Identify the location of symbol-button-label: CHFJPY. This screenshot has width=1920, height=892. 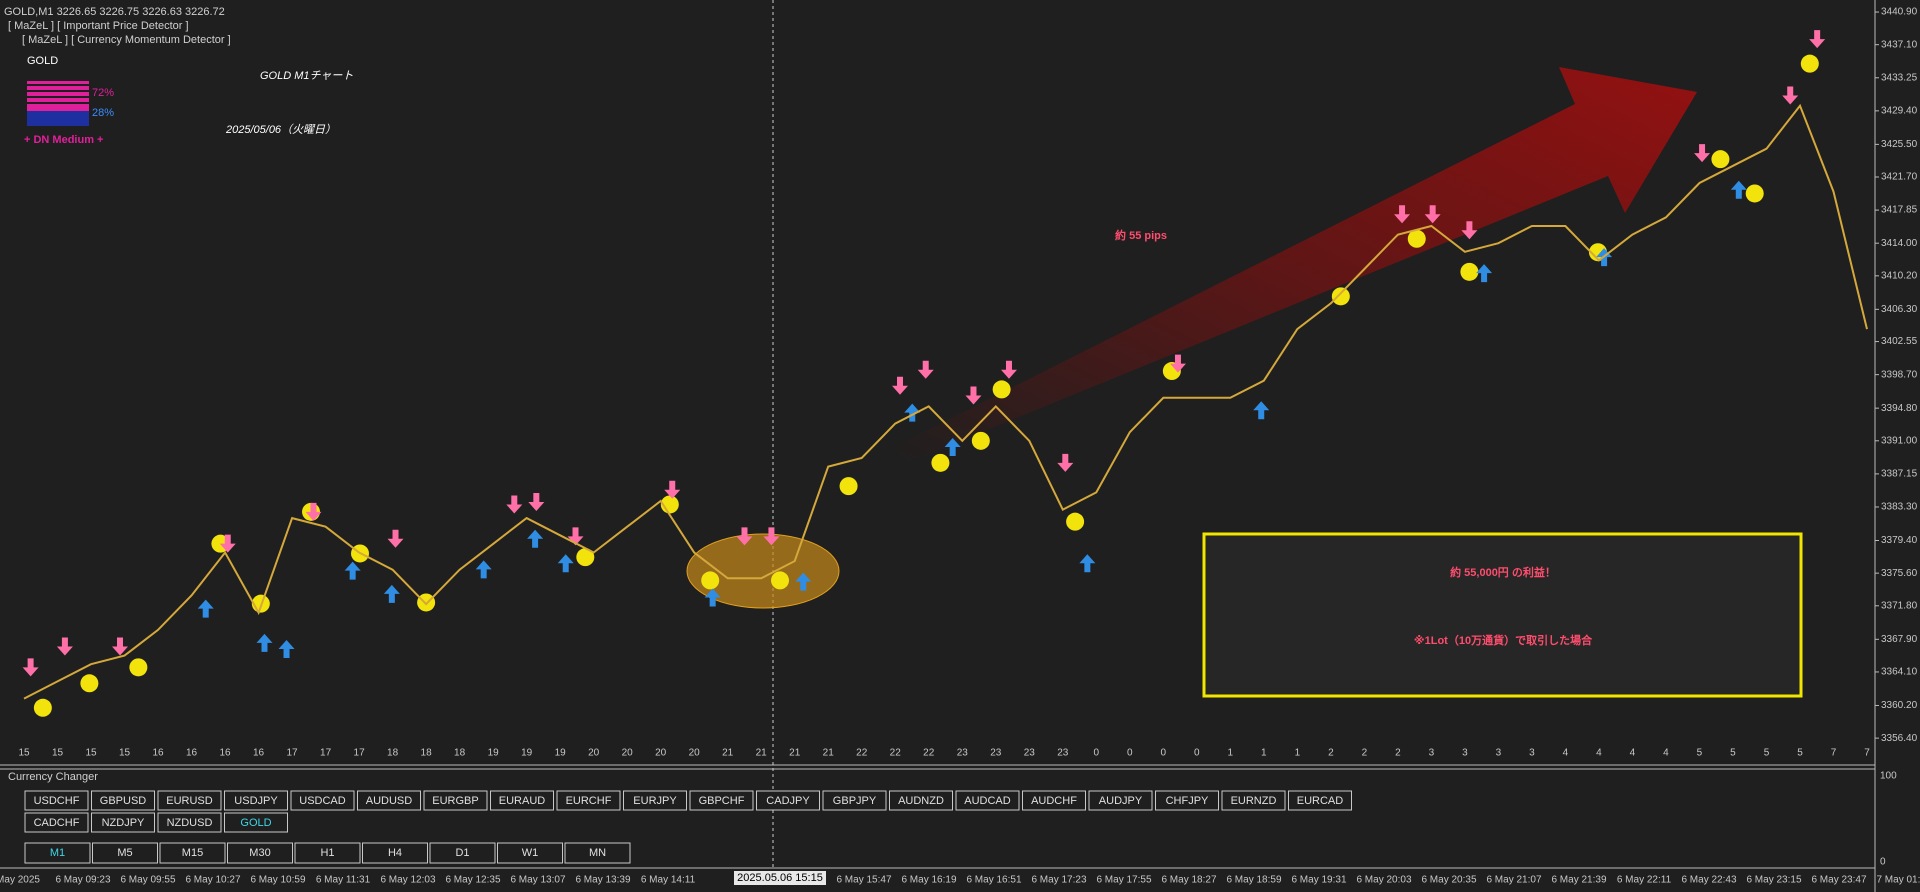
(1187, 801).